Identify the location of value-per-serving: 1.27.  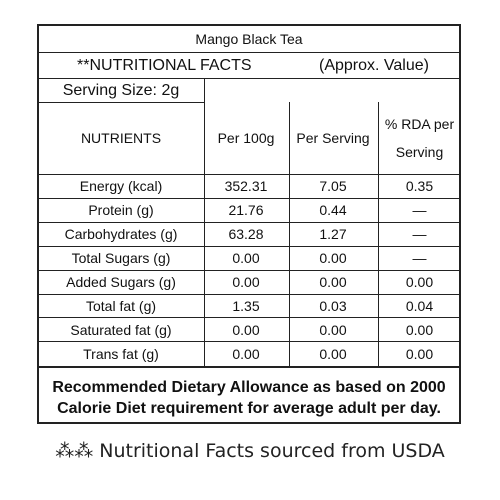
(333, 234).